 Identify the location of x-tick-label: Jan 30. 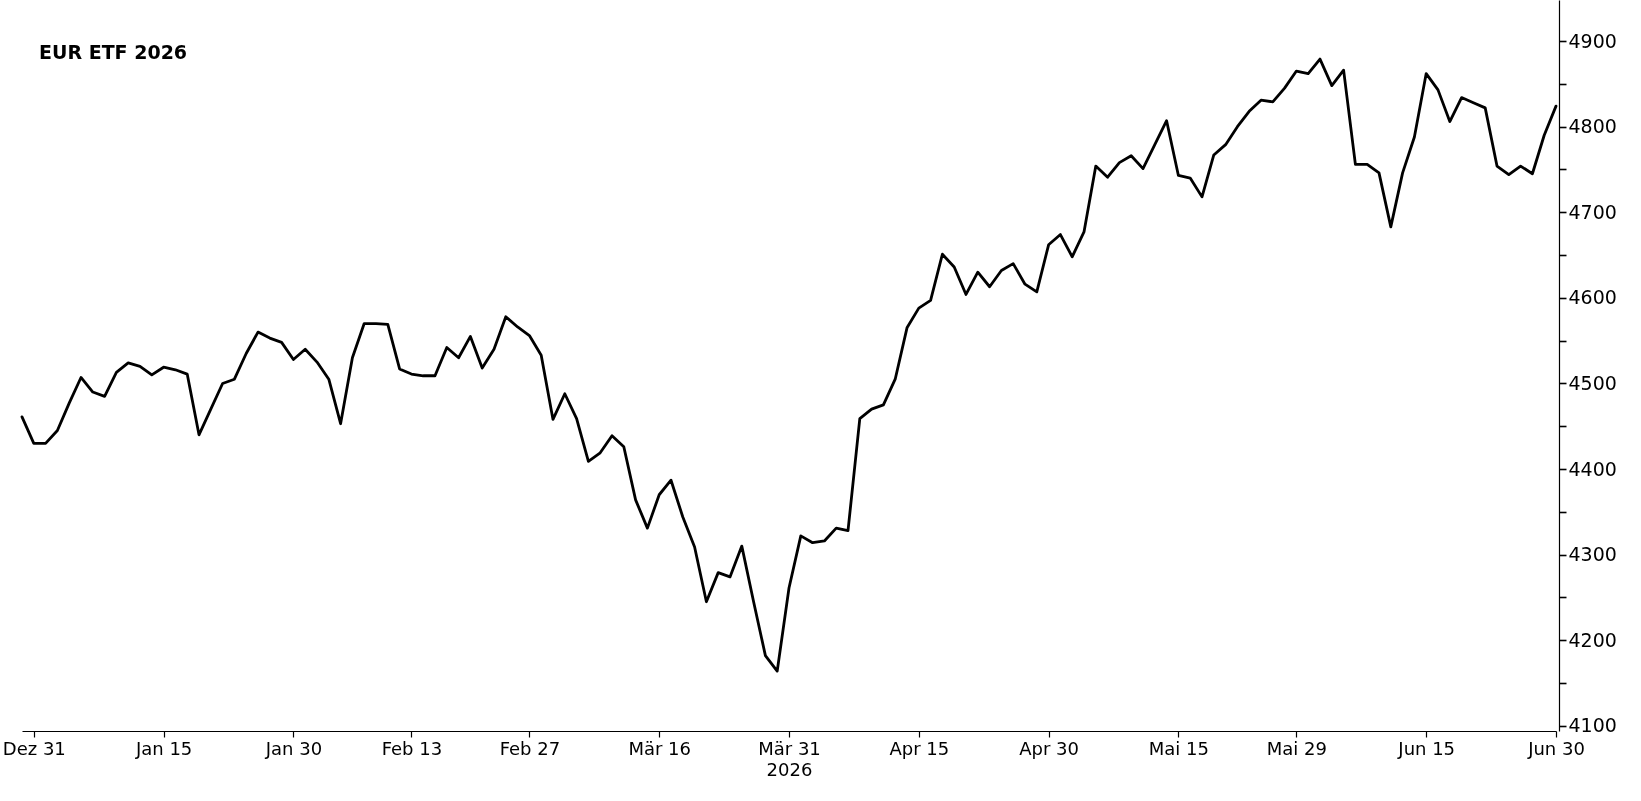
(293, 748).